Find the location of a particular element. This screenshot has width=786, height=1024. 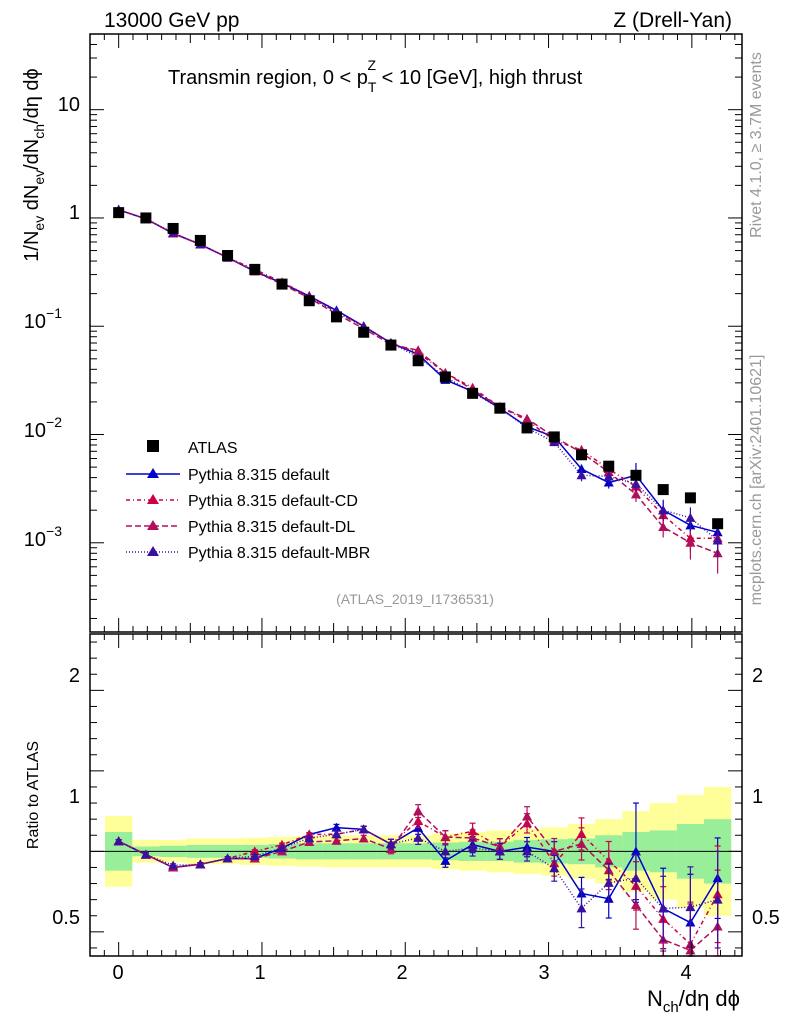

legend-mbr-label: Pythia 8.315 default-MBR is located at coordinates (279, 553).